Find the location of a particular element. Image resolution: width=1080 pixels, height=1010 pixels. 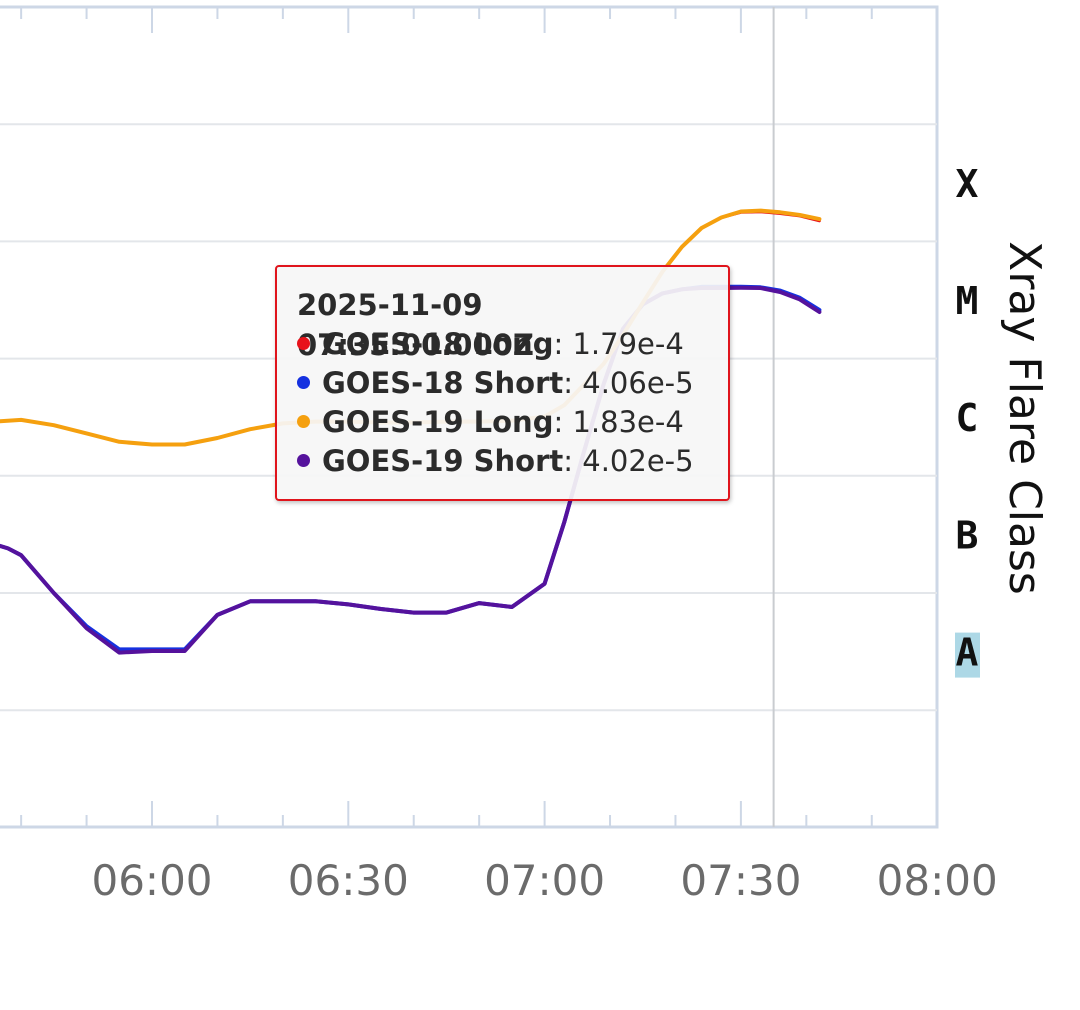

flare-class-a: A is located at coordinates (967, 653).